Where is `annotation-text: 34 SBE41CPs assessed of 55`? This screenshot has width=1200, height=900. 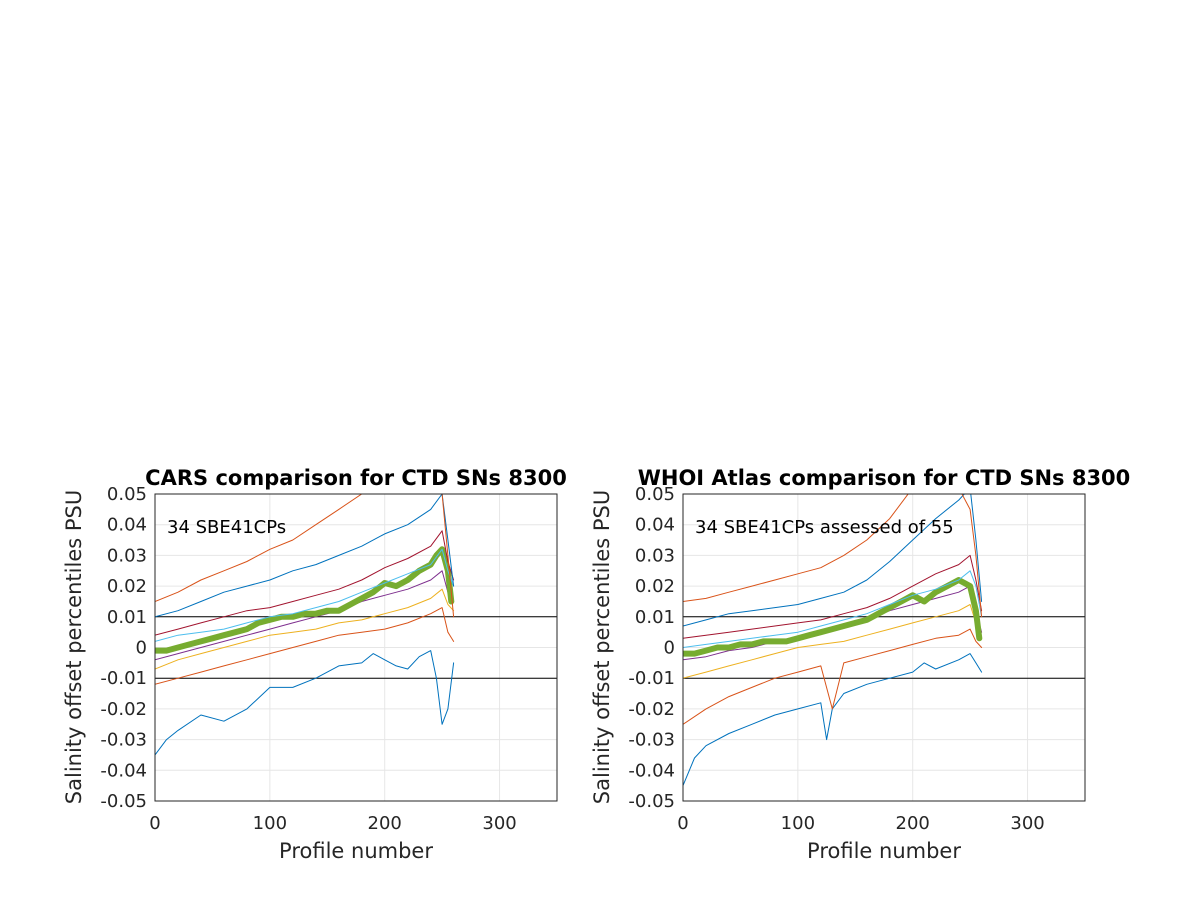 annotation-text: 34 SBE41CPs assessed of 55 is located at coordinates (824, 527).